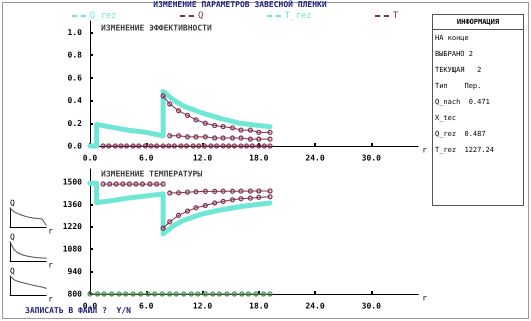 The height and width of the screenshot is (321, 531). Describe the element at coordinates (75, 146) in the screenshot. I see `y-tick-label: 0.0` at that location.